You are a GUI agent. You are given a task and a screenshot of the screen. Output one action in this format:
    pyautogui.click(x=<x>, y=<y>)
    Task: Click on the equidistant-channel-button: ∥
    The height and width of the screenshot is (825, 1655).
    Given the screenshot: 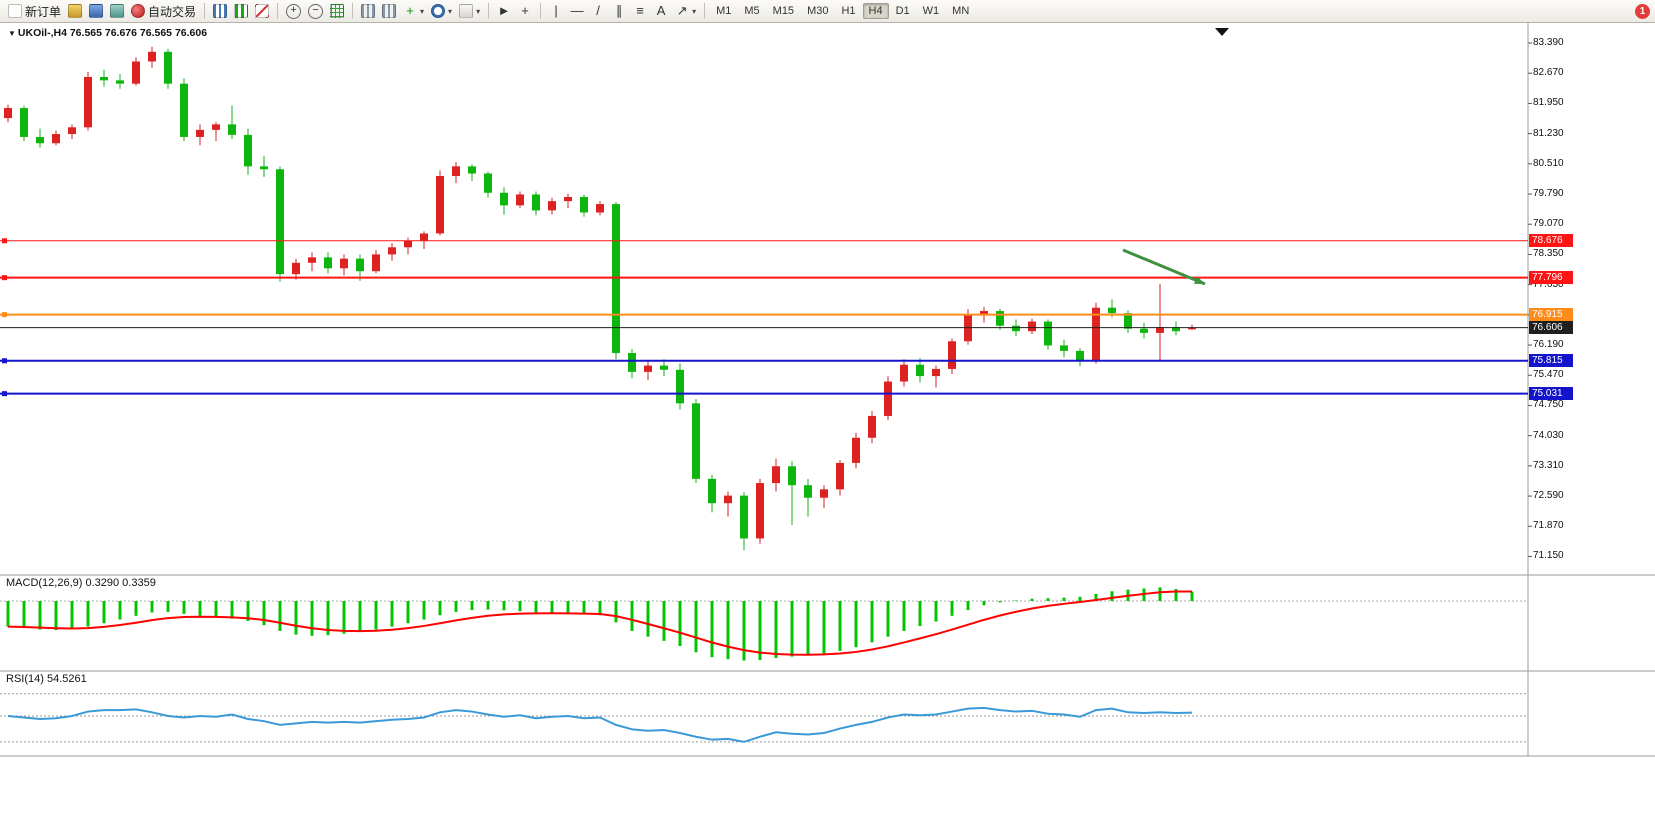 What is the action you would take?
    pyautogui.click(x=619, y=11)
    